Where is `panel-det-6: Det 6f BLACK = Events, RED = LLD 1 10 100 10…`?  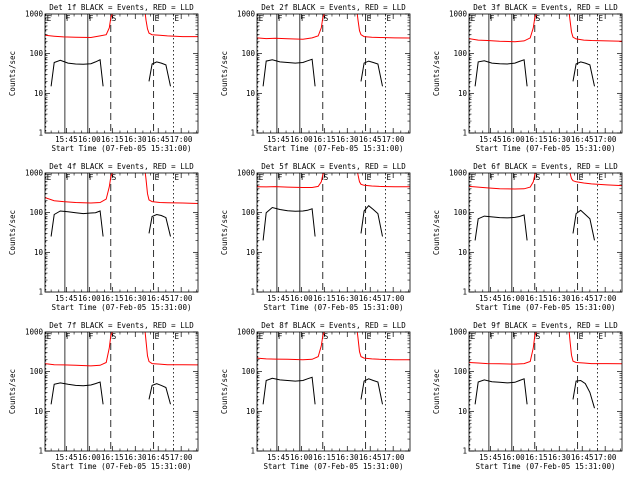 panel-det-6: Det 6f BLACK = Events, RED = LLD 1 10 100 10… is located at coordinates (527, 237).